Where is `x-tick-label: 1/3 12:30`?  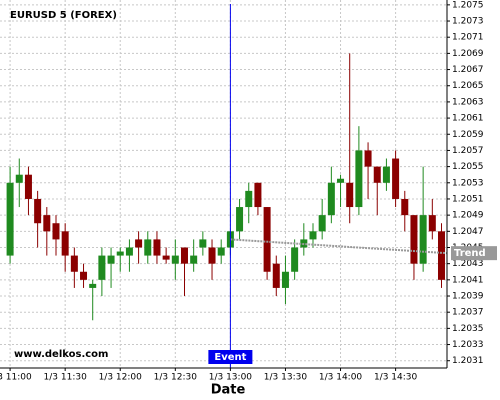 x-tick-label: 1/3 12:30 is located at coordinates (176, 378).